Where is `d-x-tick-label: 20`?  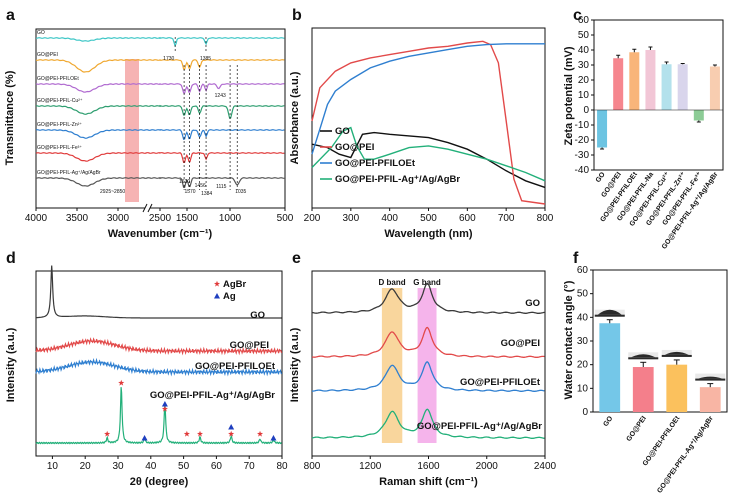
d-x-tick-label: 20 is located at coordinates (86, 466).